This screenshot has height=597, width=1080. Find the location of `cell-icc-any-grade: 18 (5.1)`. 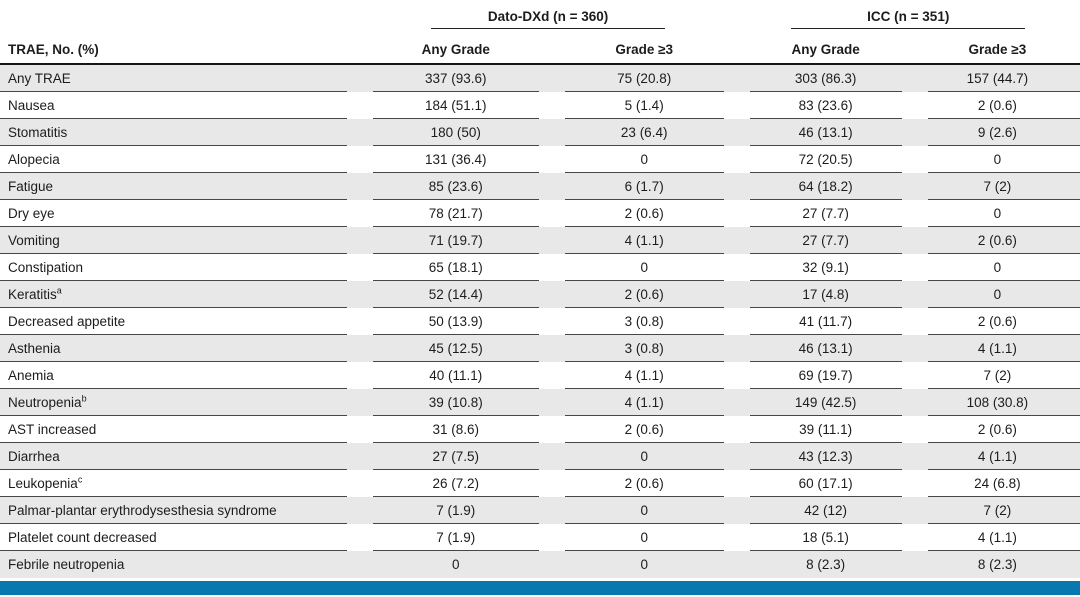

cell-icc-any-grade: 18 (5.1) is located at coordinates (826, 537).